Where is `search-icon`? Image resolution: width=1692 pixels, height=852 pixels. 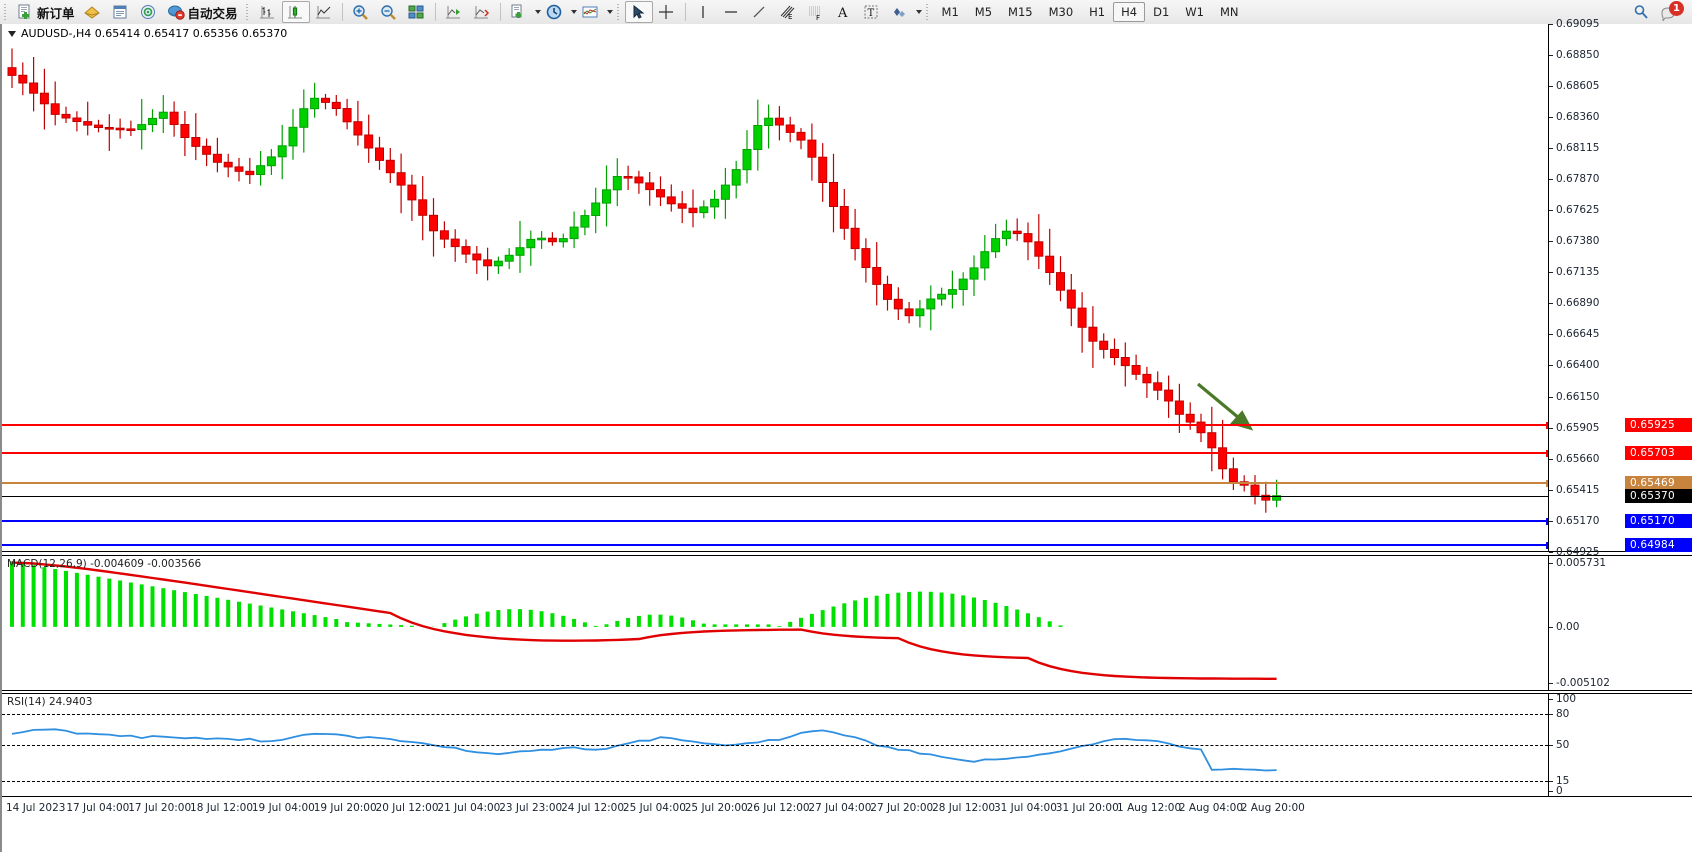
search-icon is located at coordinates (1641, 12).